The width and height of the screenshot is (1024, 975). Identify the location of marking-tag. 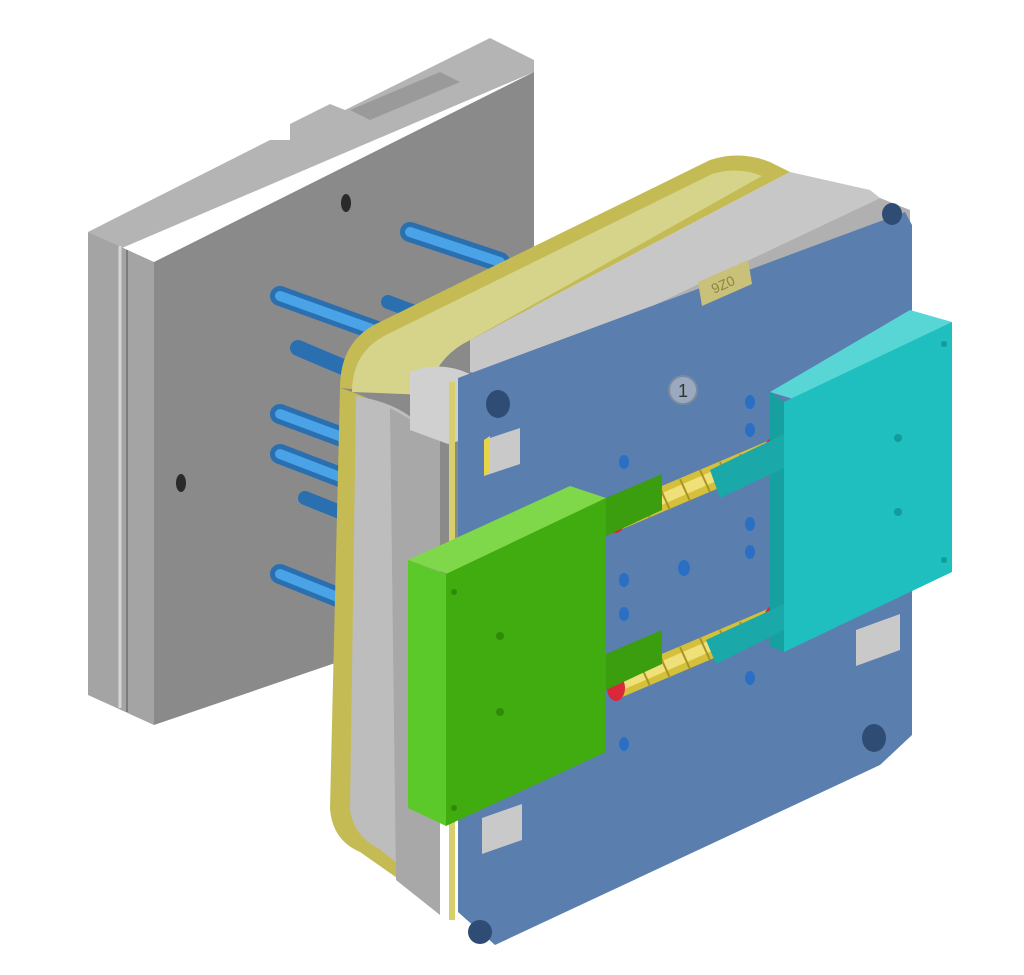
(725, 283).